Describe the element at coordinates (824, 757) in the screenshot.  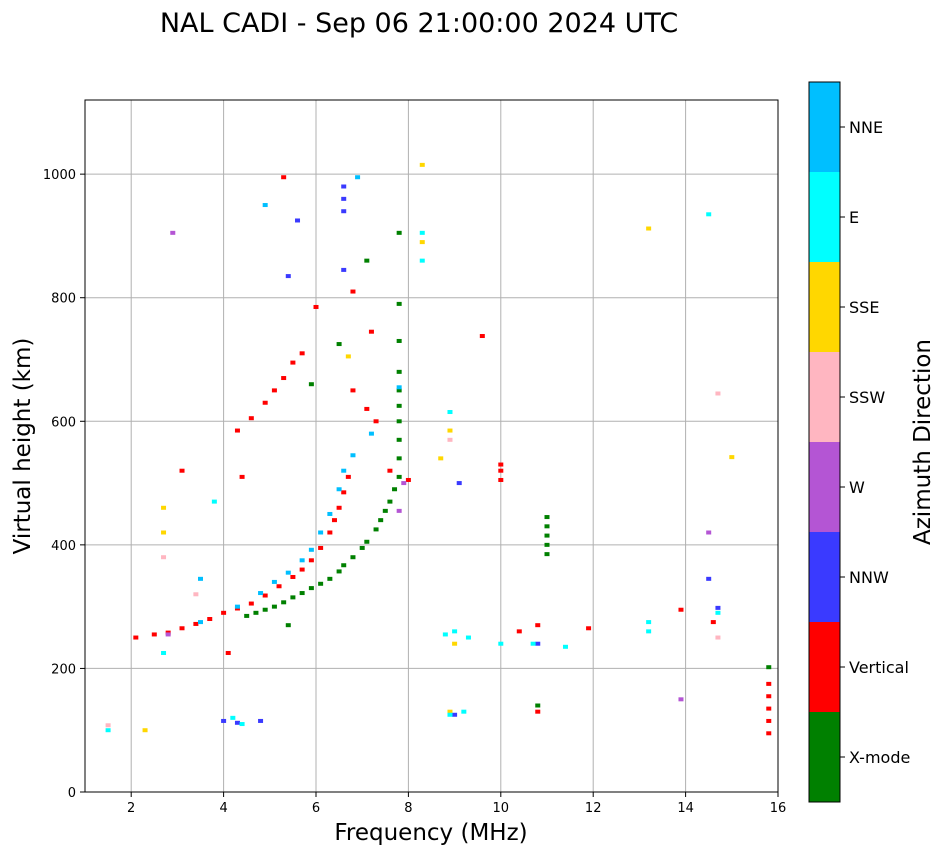
I see `colorbar-segment-x-mode` at that location.